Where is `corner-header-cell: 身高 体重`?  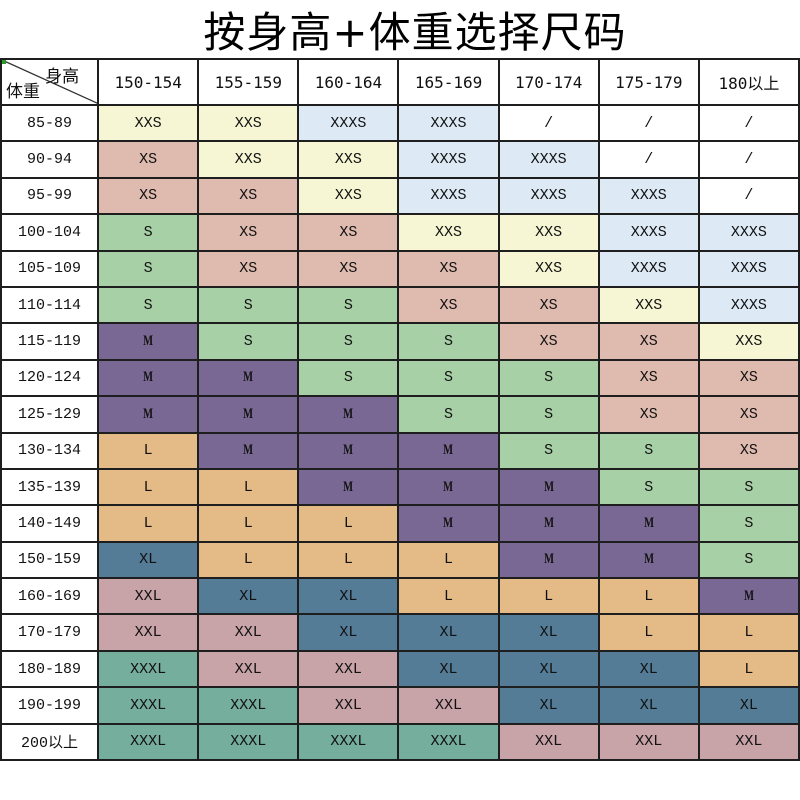 corner-header-cell: 身高 体重 is located at coordinates (50, 82).